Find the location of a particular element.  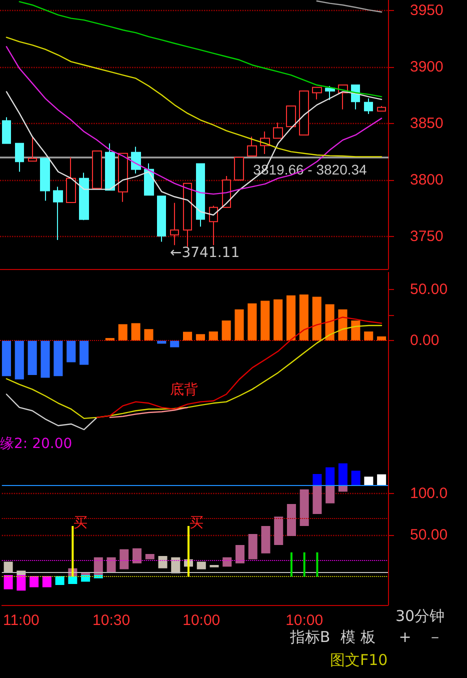

annotation: ←3741.11 is located at coordinates (205, 253).